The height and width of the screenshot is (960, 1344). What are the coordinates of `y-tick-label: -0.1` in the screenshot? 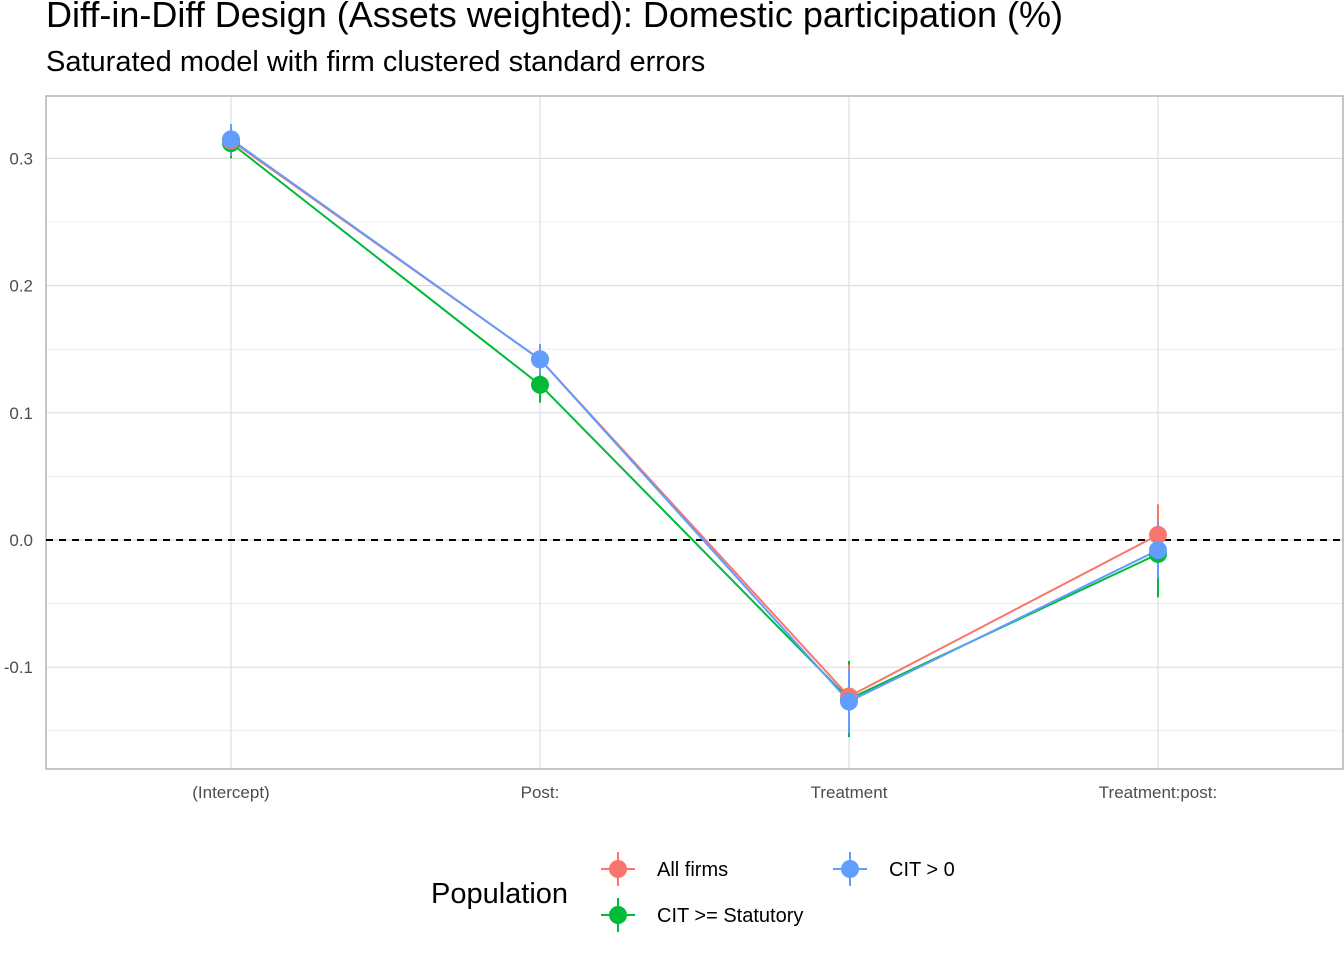 It's located at (18, 667).